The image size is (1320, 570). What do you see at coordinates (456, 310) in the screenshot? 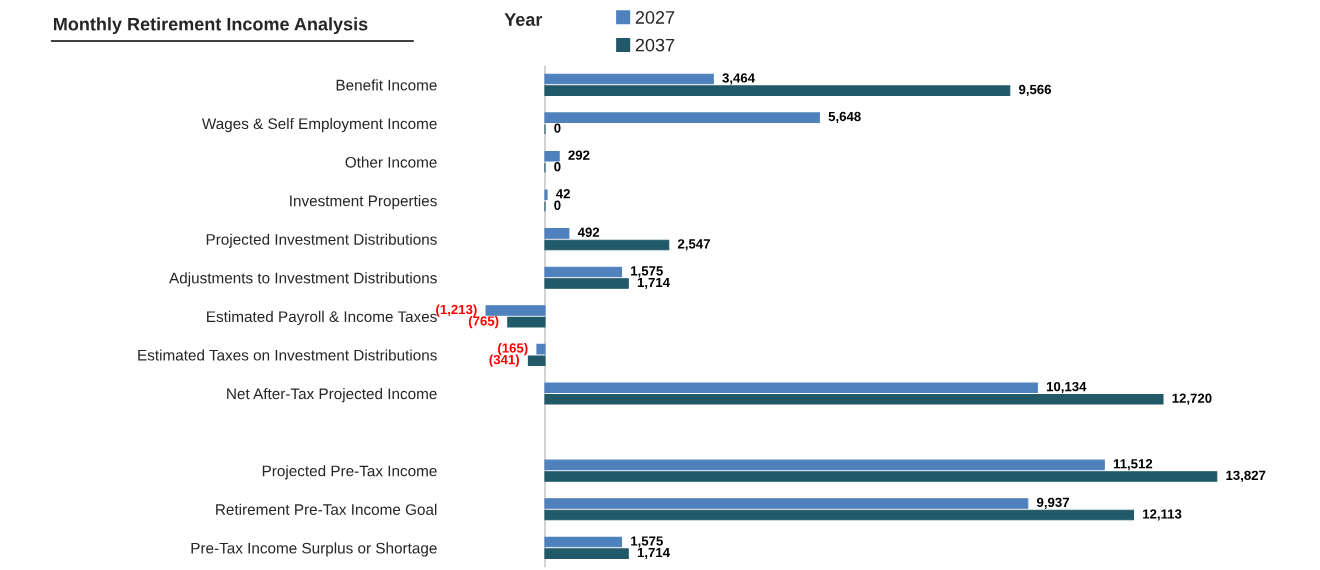
I see `data-label: (1,213)` at bounding box center [456, 310].